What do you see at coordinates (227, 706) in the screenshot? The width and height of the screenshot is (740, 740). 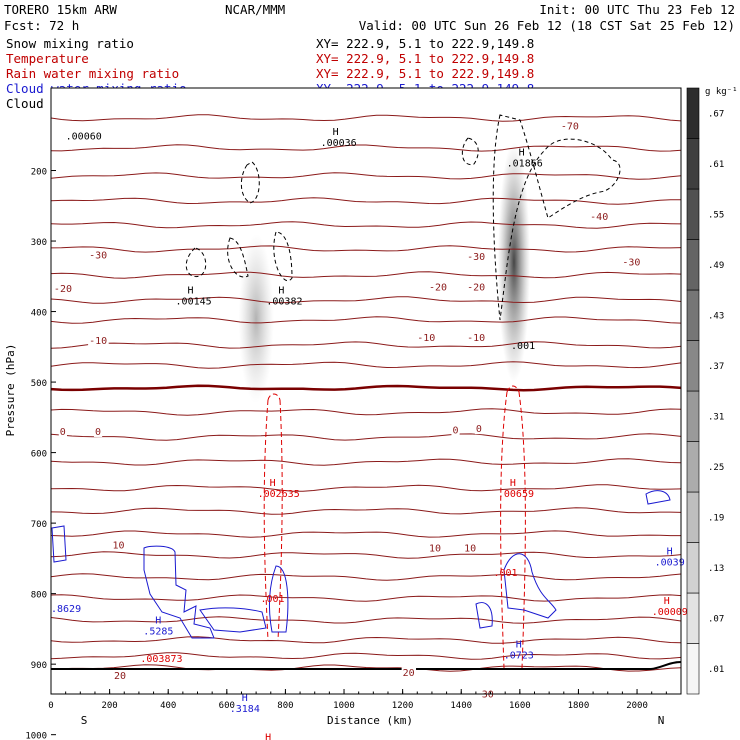 I see `x-tick-label: 600` at bounding box center [227, 706].